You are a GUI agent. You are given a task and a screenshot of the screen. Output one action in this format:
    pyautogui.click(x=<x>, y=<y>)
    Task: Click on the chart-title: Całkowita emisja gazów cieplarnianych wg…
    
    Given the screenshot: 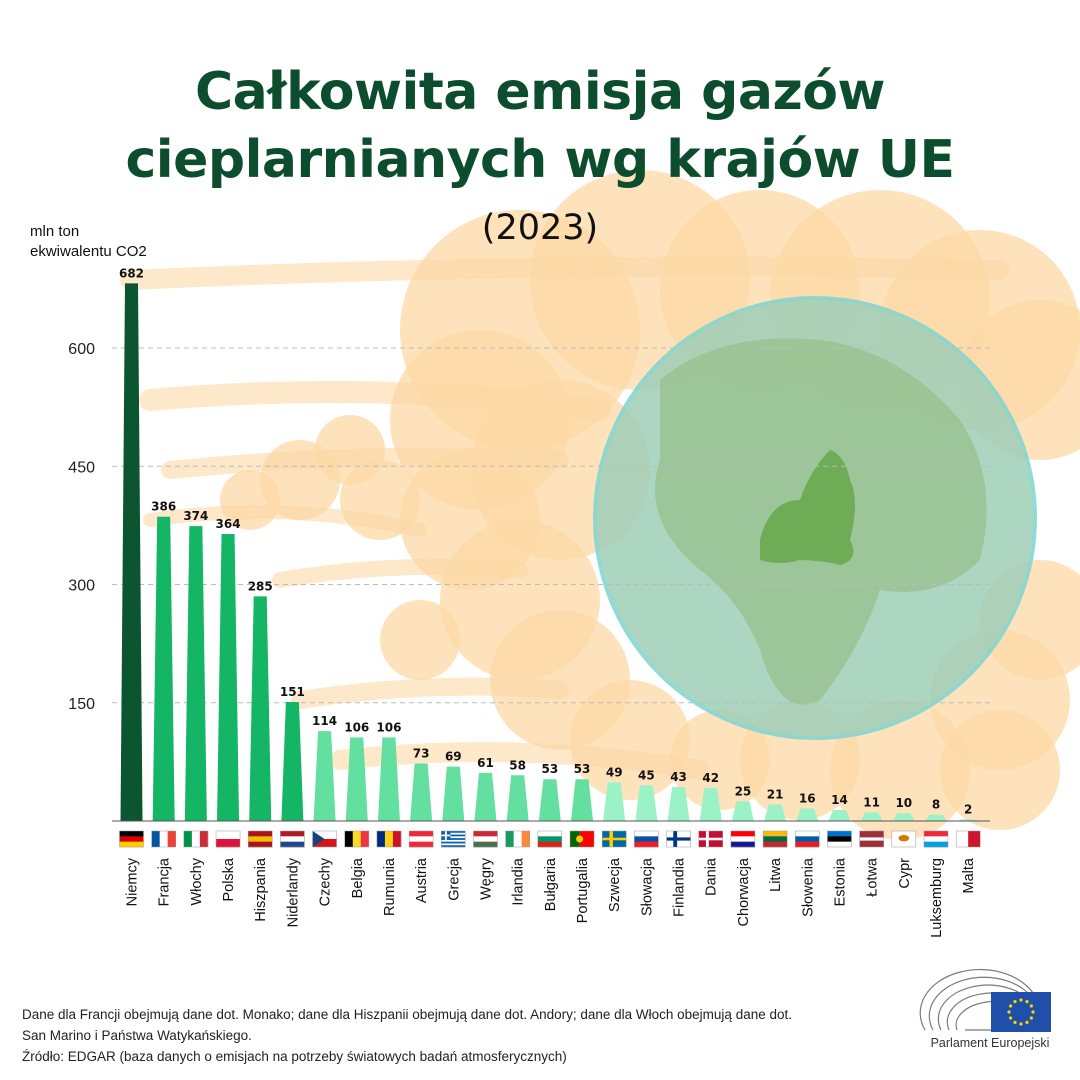 What is the action you would take?
    pyautogui.click(x=540, y=126)
    